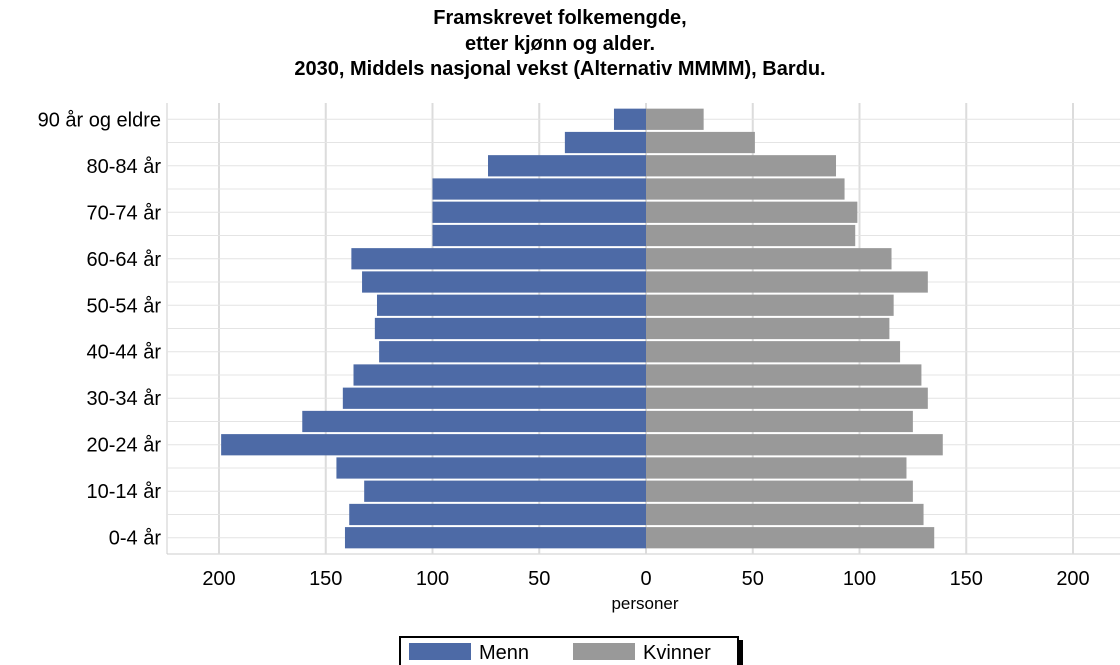 The image size is (1120, 665). What do you see at coordinates (539, 189) in the screenshot?
I see `bar-menn-75-79-år` at bounding box center [539, 189].